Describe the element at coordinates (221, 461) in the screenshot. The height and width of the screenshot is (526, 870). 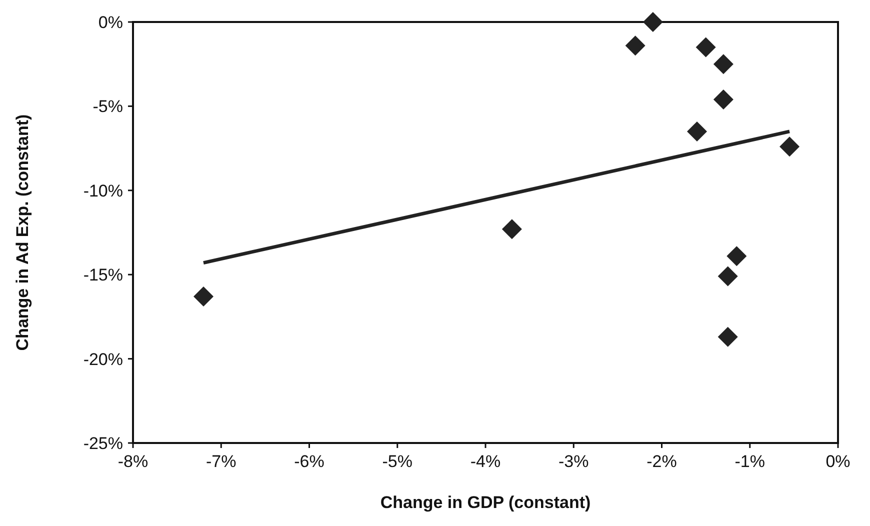
I see `x-tick-label: -7%` at that location.